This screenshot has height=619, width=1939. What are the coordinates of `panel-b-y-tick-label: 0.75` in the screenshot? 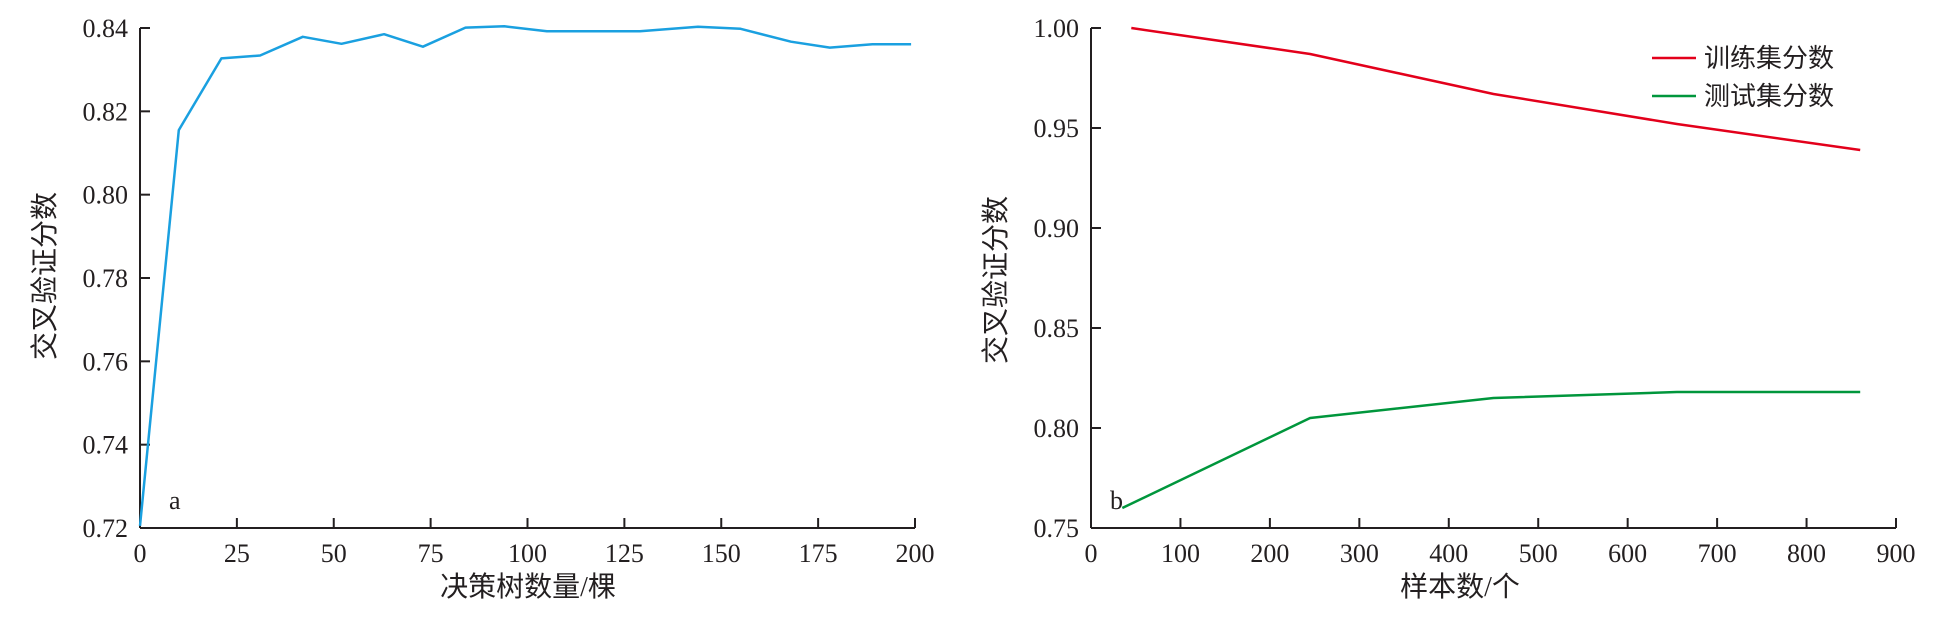 It's located at (1057, 528).